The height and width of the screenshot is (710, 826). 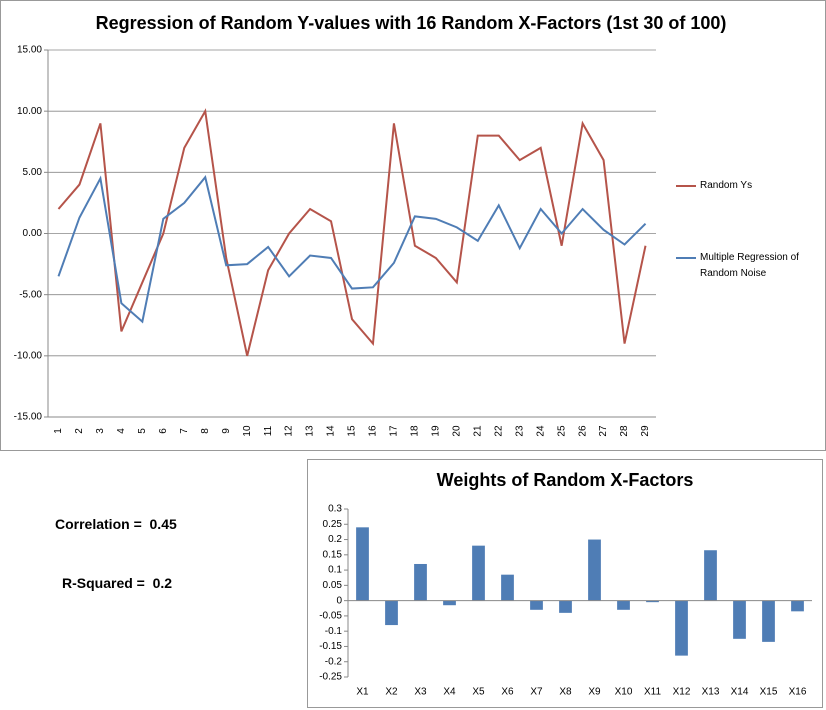 What do you see at coordinates (226, 431) in the screenshot?
I see `x-tick-label: 9` at bounding box center [226, 431].